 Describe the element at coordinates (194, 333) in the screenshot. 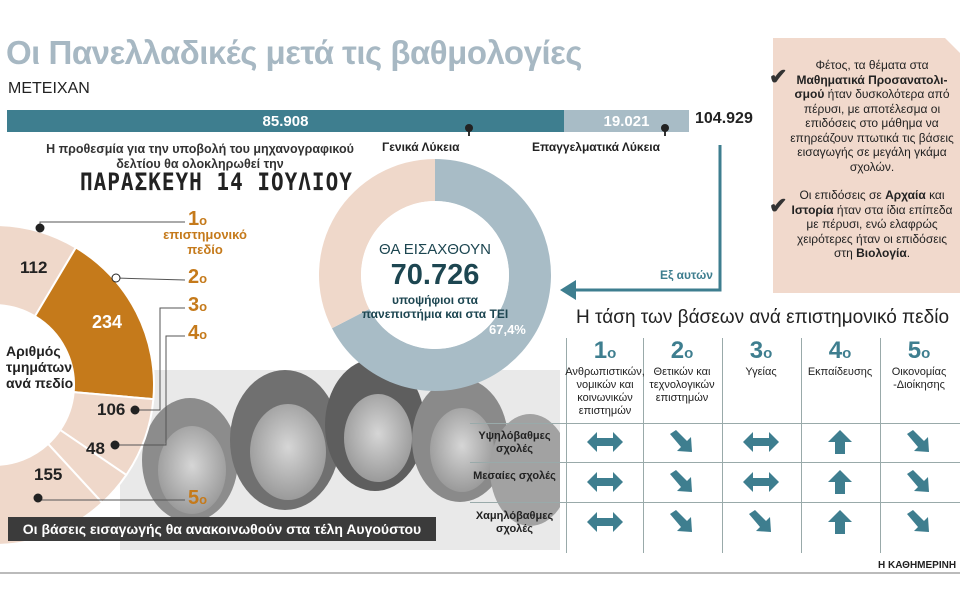

I see `field-4-num: 4` at that location.